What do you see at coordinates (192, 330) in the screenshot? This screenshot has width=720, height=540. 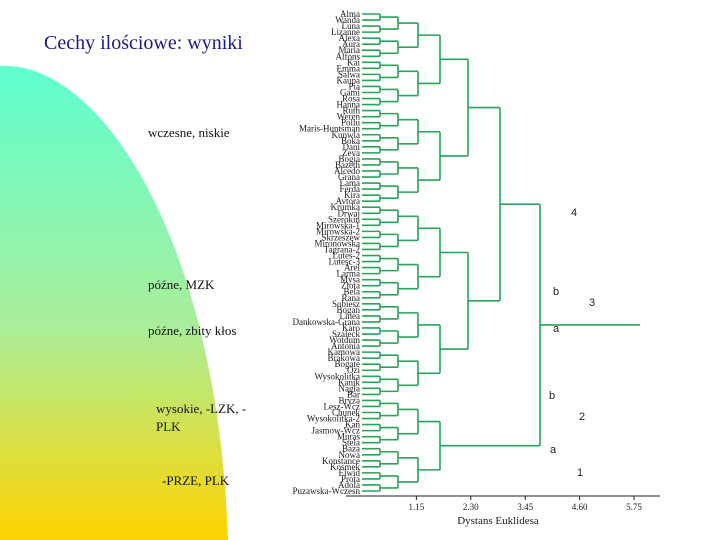 I see `group-label-late-compact: późne, zbity kłos` at bounding box center [192, 330].